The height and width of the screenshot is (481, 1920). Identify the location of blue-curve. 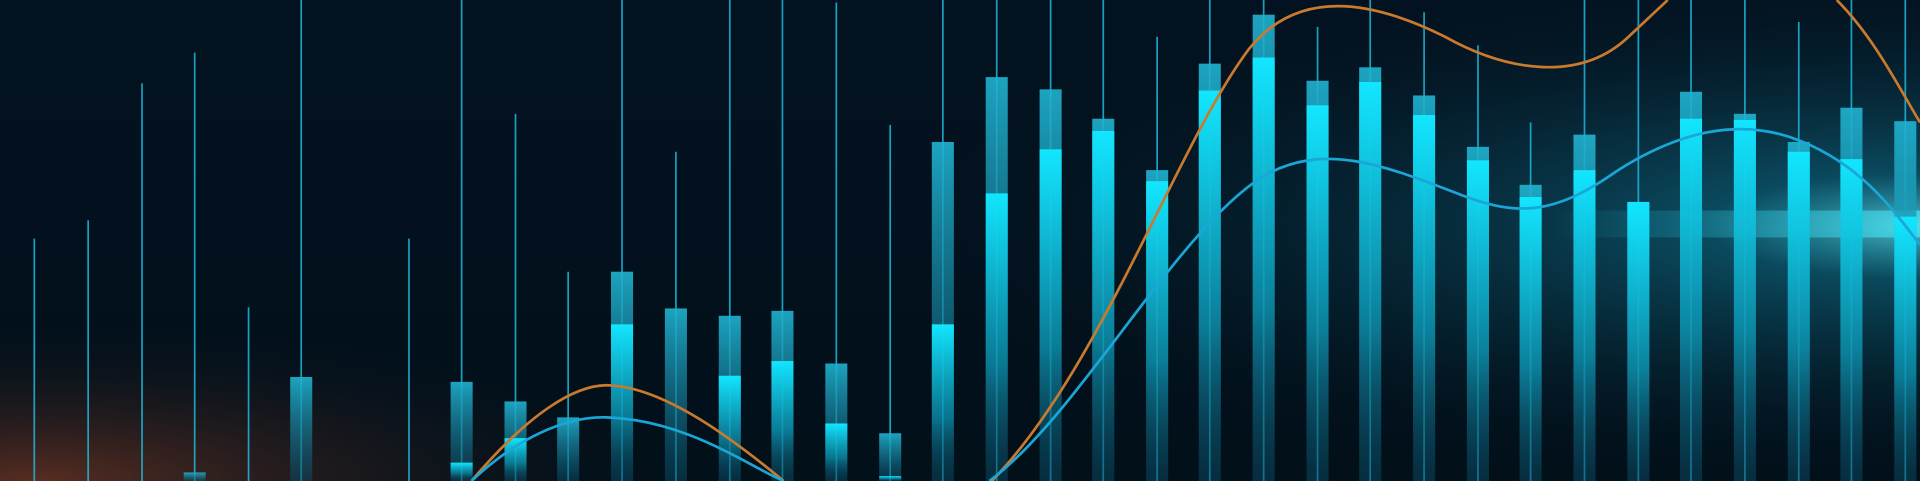
(627, 448).